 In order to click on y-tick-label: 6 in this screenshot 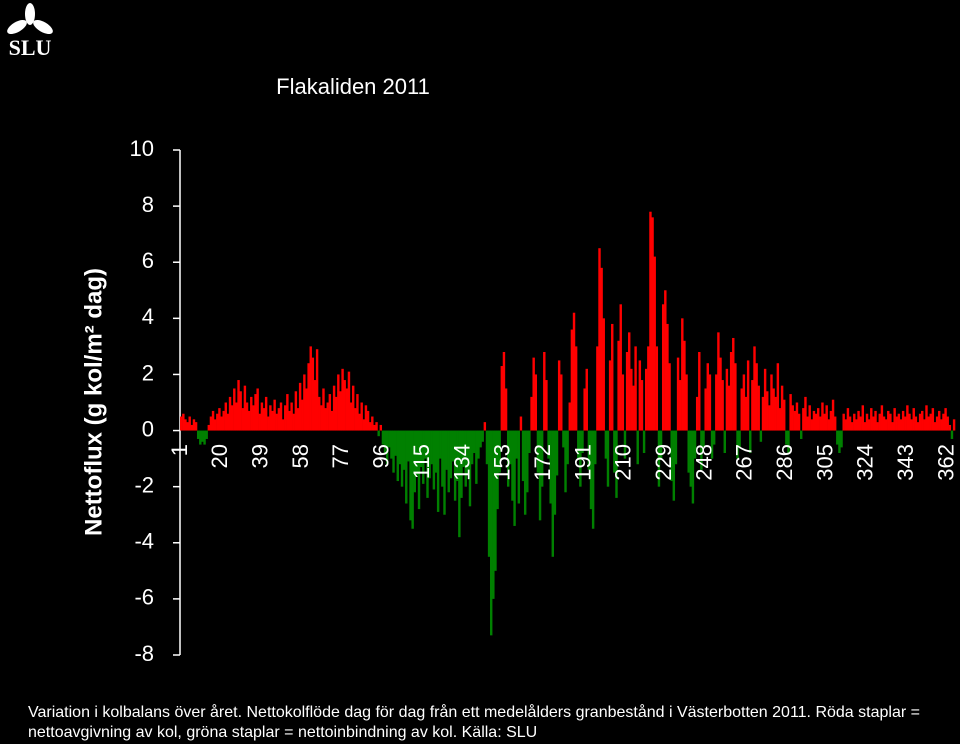, I will do `click(148, 260)`.